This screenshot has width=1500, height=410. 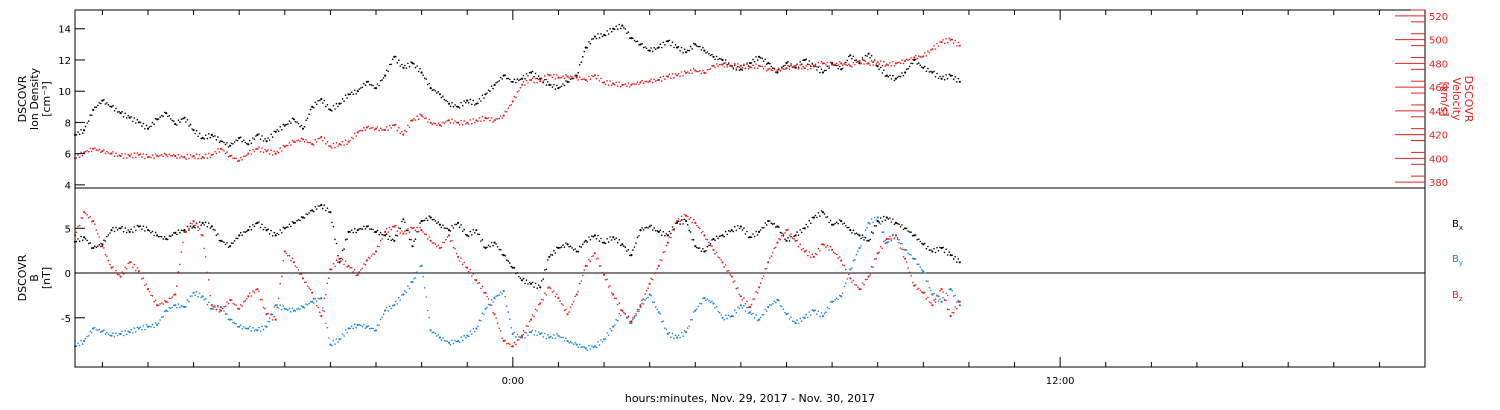 I want to click on velocity-tick-label: 480, so click(x=1438, y=64).